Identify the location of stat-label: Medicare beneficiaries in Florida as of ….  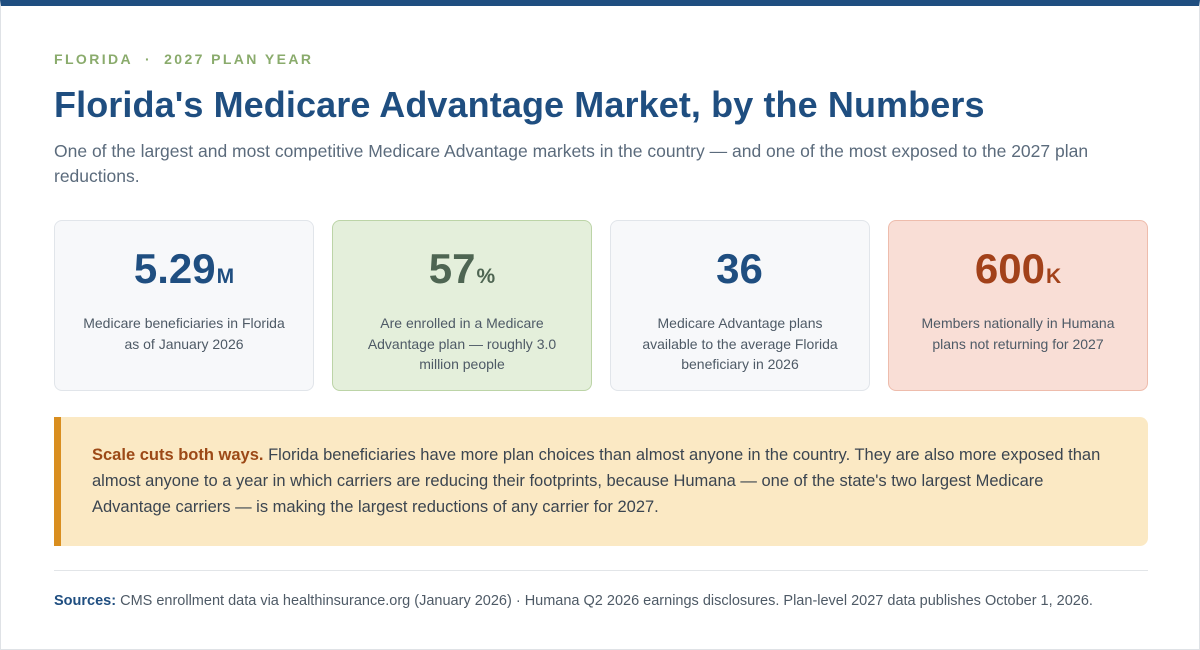
(184, 333).